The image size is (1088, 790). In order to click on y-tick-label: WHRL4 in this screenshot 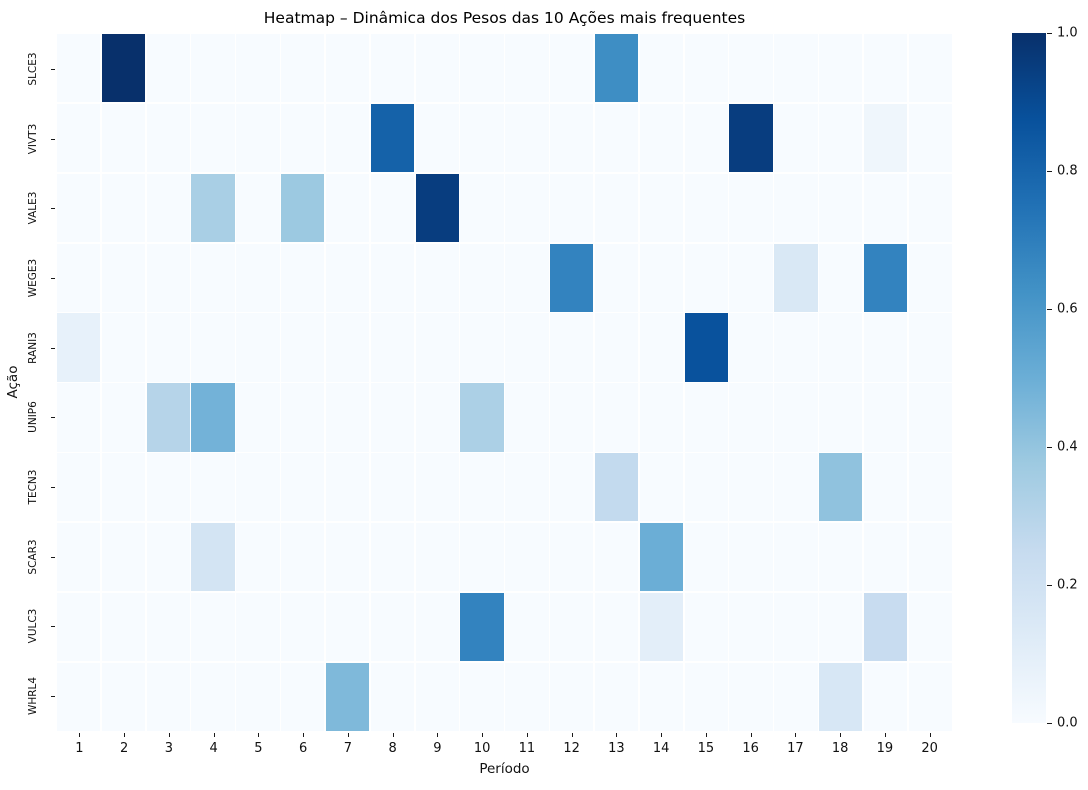, I will do `click(33, 696)`.